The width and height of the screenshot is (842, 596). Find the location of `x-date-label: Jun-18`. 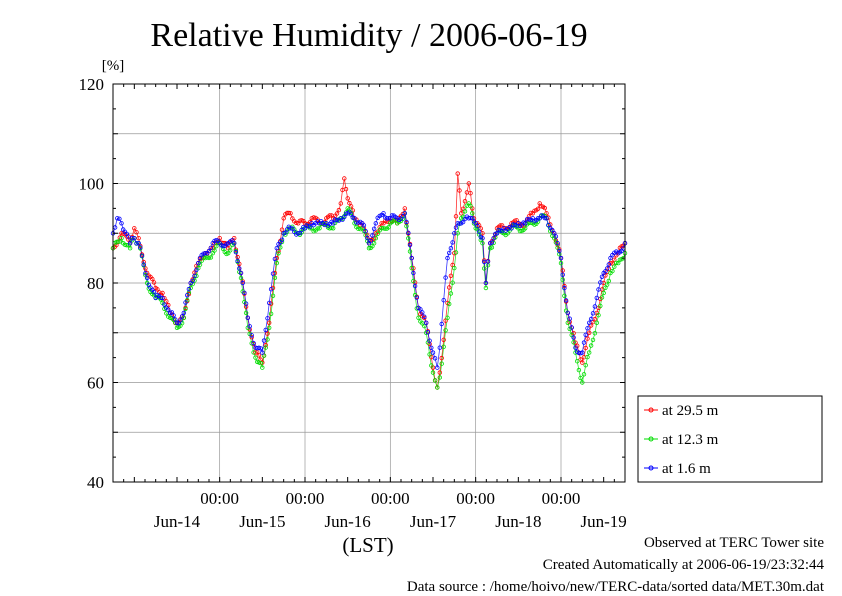

x-date-label: Jun-18 is located at coordinates (518, 521).